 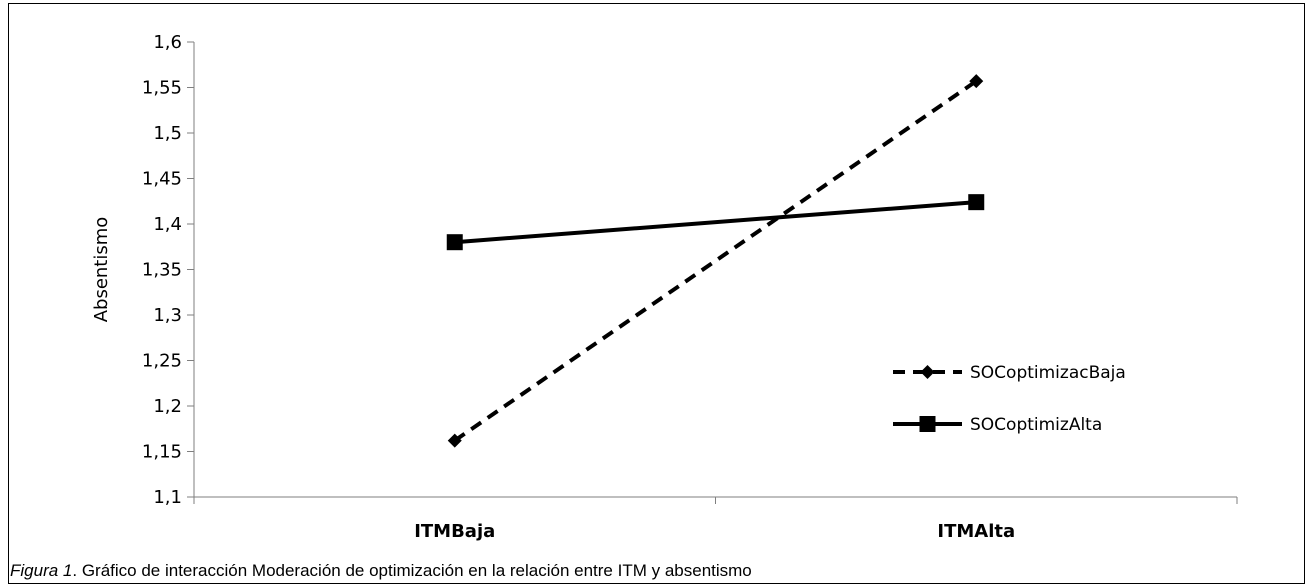 I want to click on y-tick-label: 1,45, so click(x=162, y=179).